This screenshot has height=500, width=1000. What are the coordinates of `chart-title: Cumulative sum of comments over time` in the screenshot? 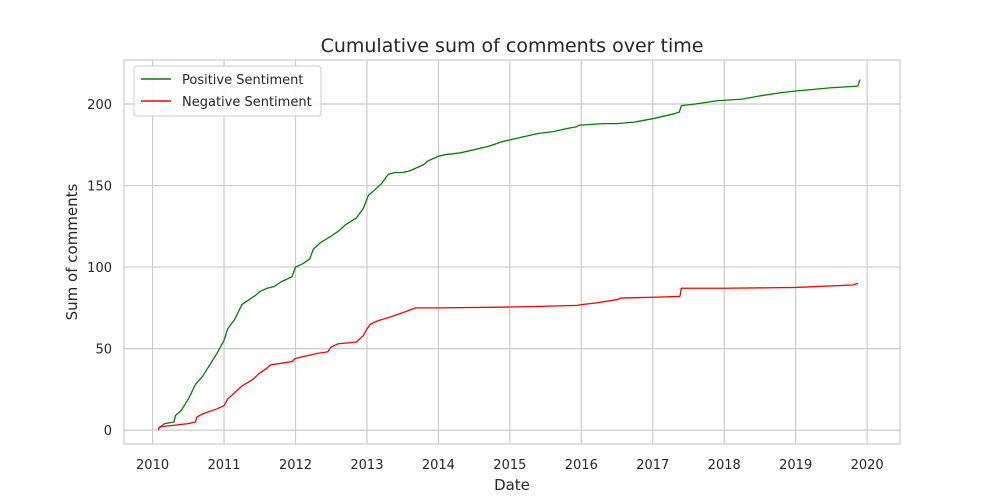 It's located at (512, 46).